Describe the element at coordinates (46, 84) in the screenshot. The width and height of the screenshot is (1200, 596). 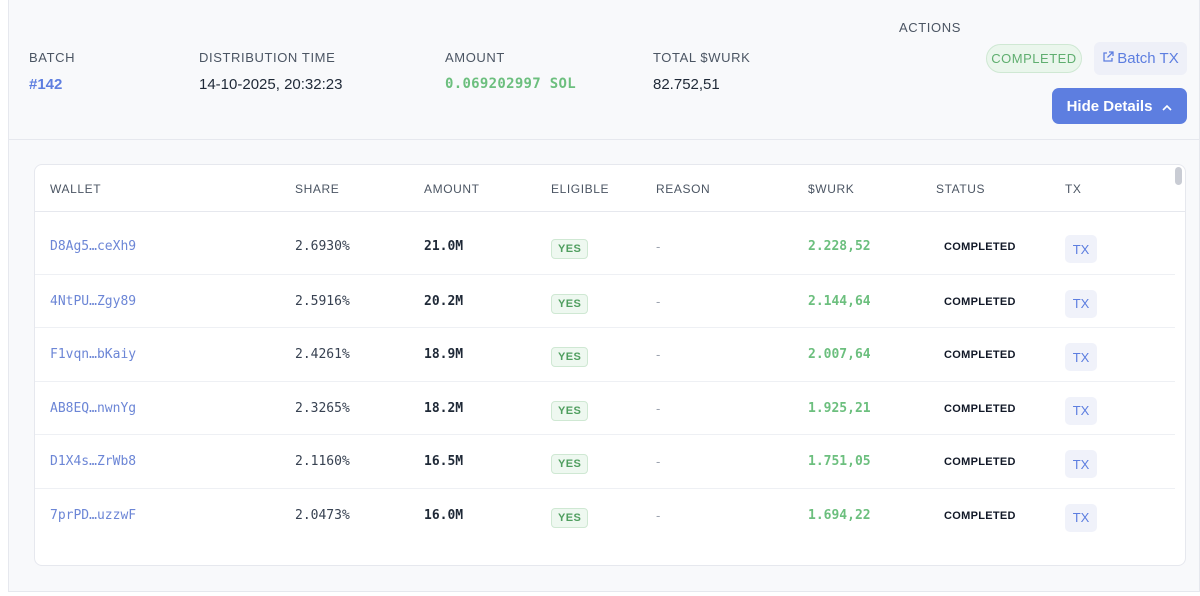
I see `batch-number: #142` at that location.